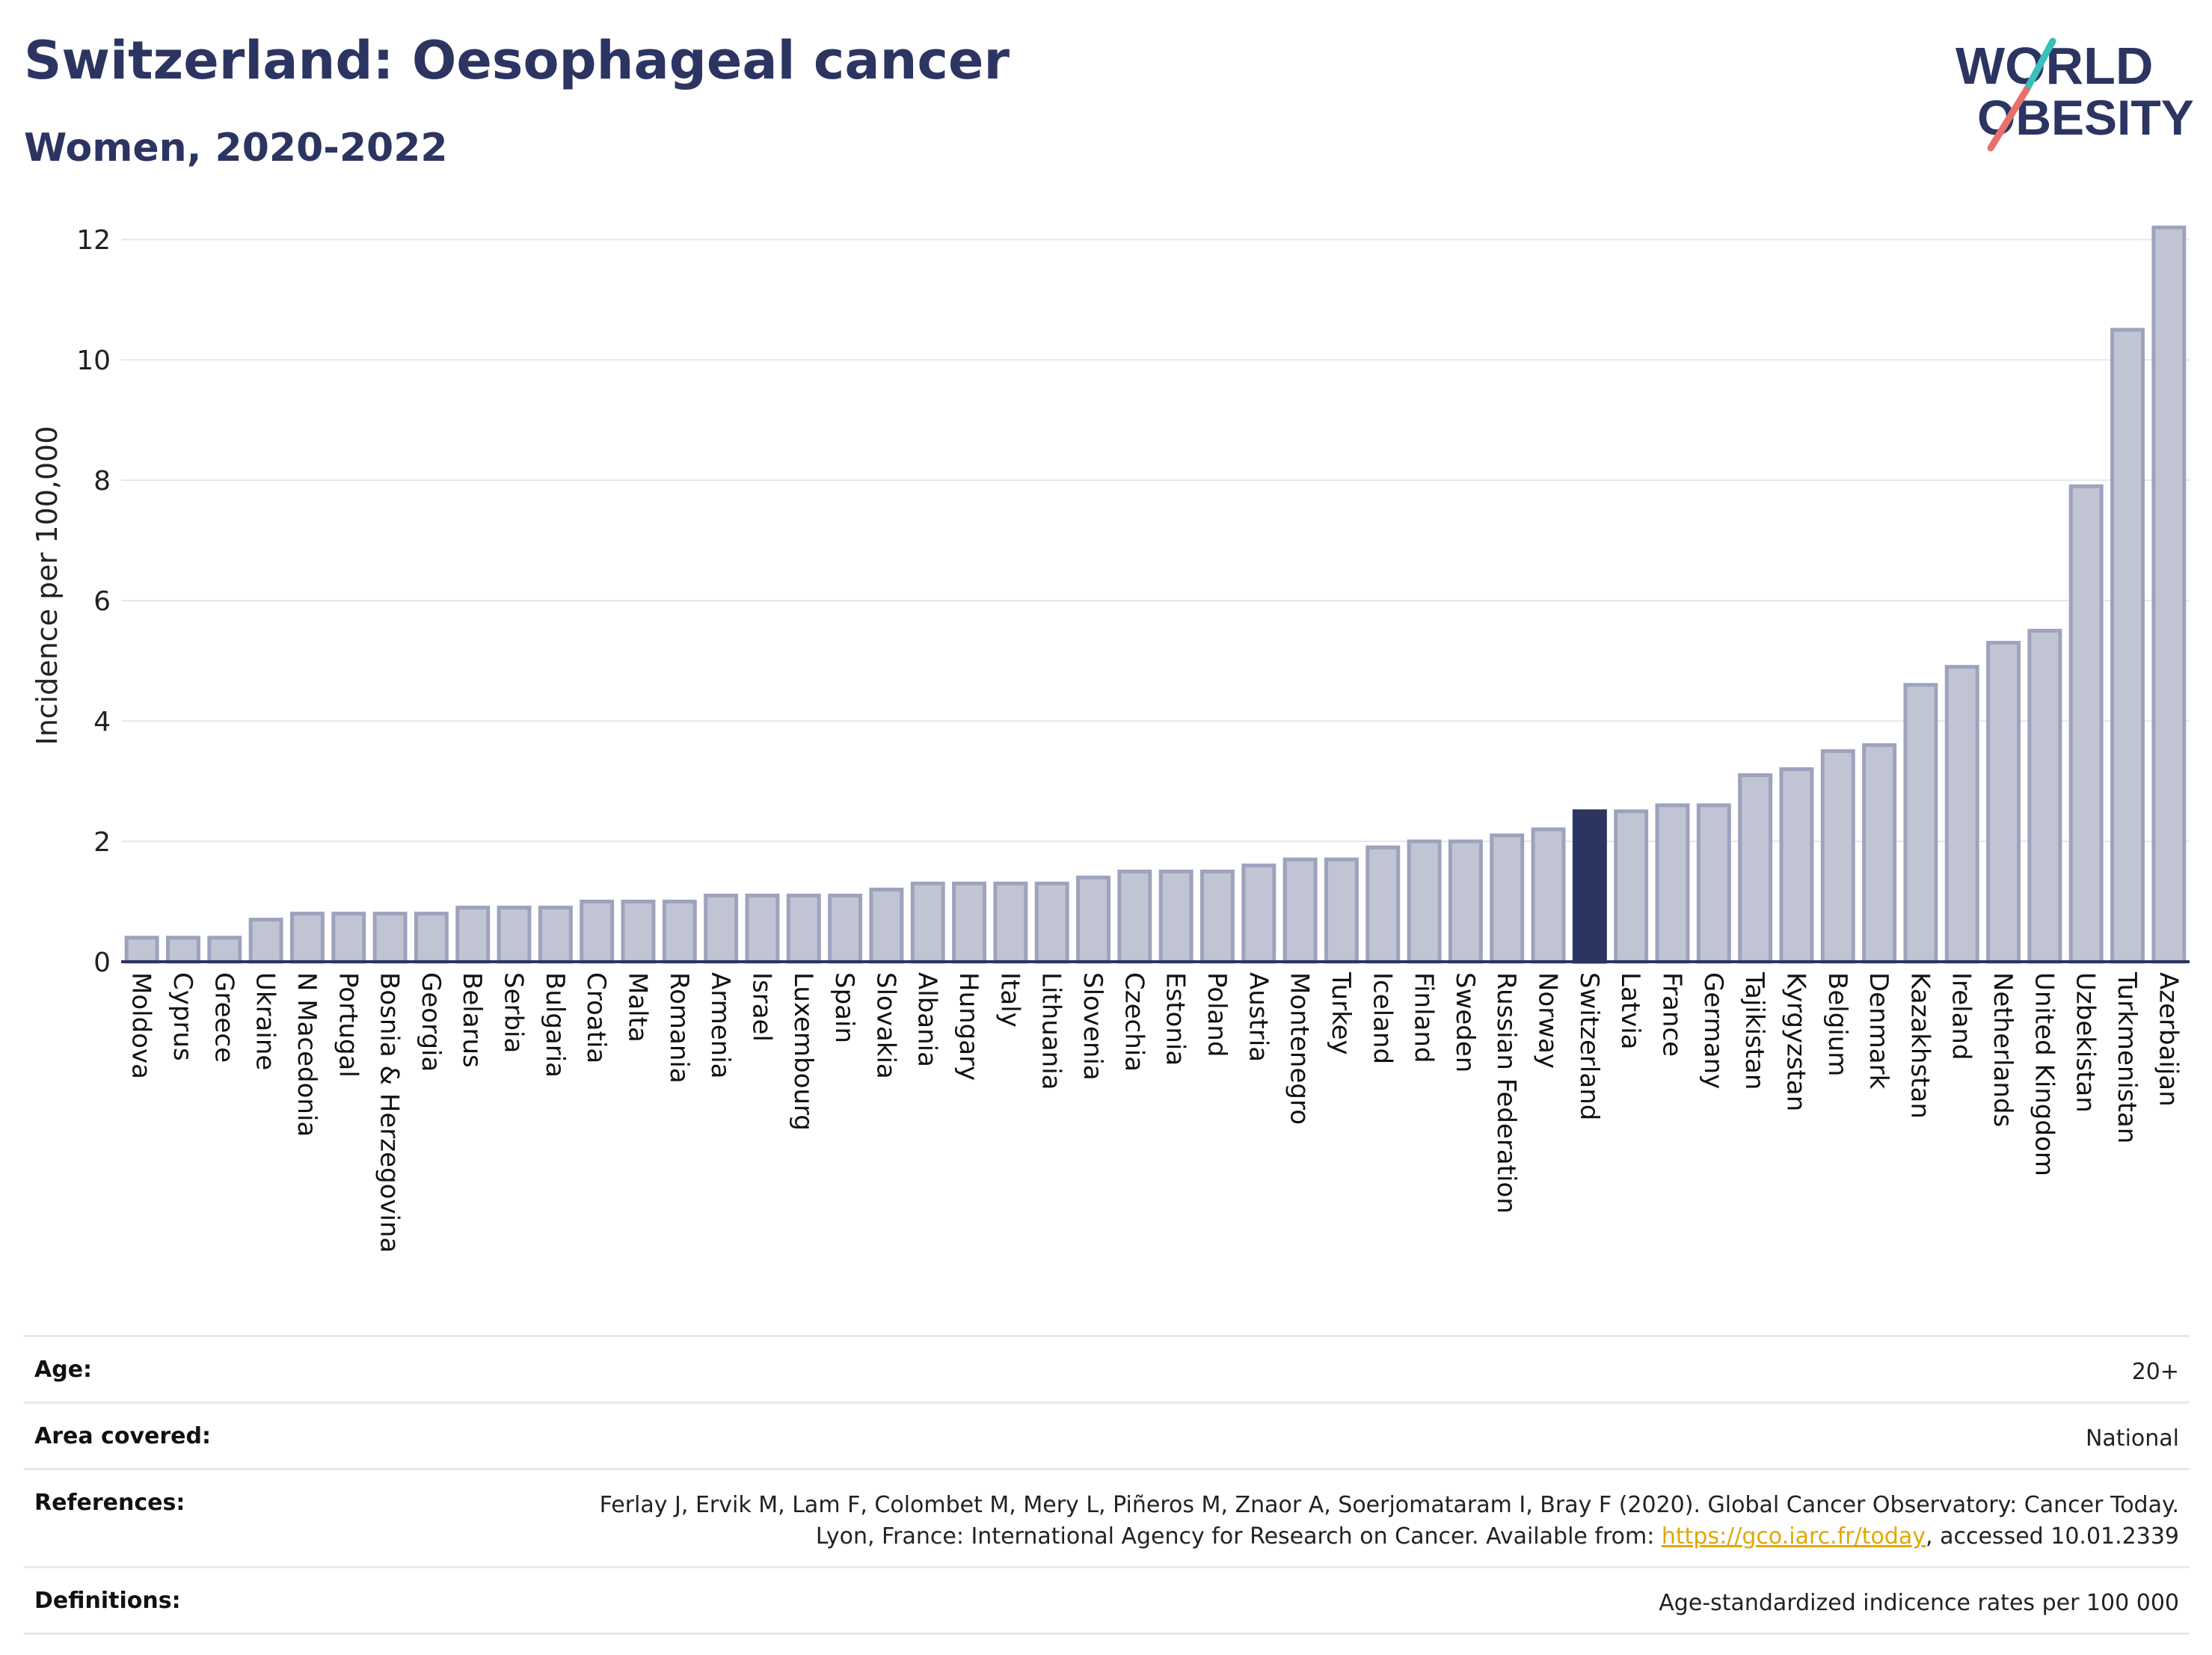 This screenshot has height=1655, width=2212. I want to click on y-tick-label: 8, so click(102, 481).